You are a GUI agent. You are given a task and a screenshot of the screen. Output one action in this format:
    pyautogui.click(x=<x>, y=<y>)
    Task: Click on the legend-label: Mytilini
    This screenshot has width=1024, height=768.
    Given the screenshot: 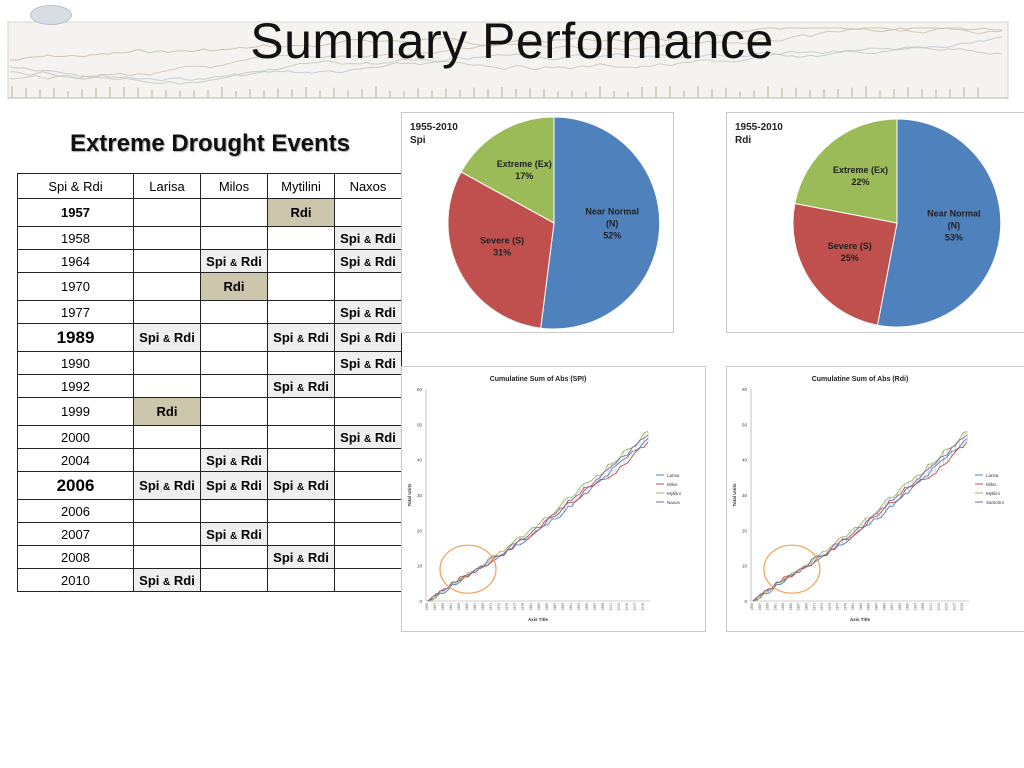 What is the action you would take?
    pyautogui.click(x=674, y=493)
    